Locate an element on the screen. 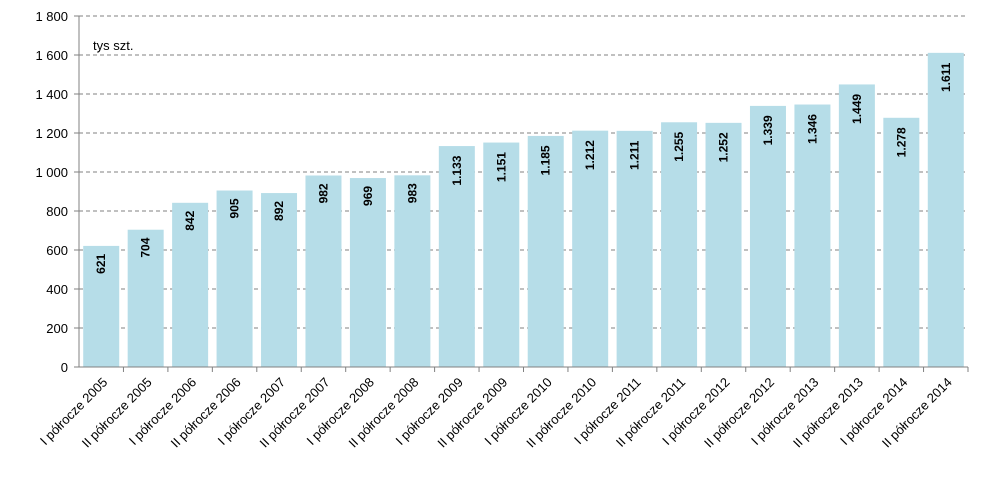 The height and width of the screenshot is (489, 996). y-axis-ticks: 0 200 400 600 800 1 000 1 200 1 400 1 600 1 800 is located at coordinates (57, 192).